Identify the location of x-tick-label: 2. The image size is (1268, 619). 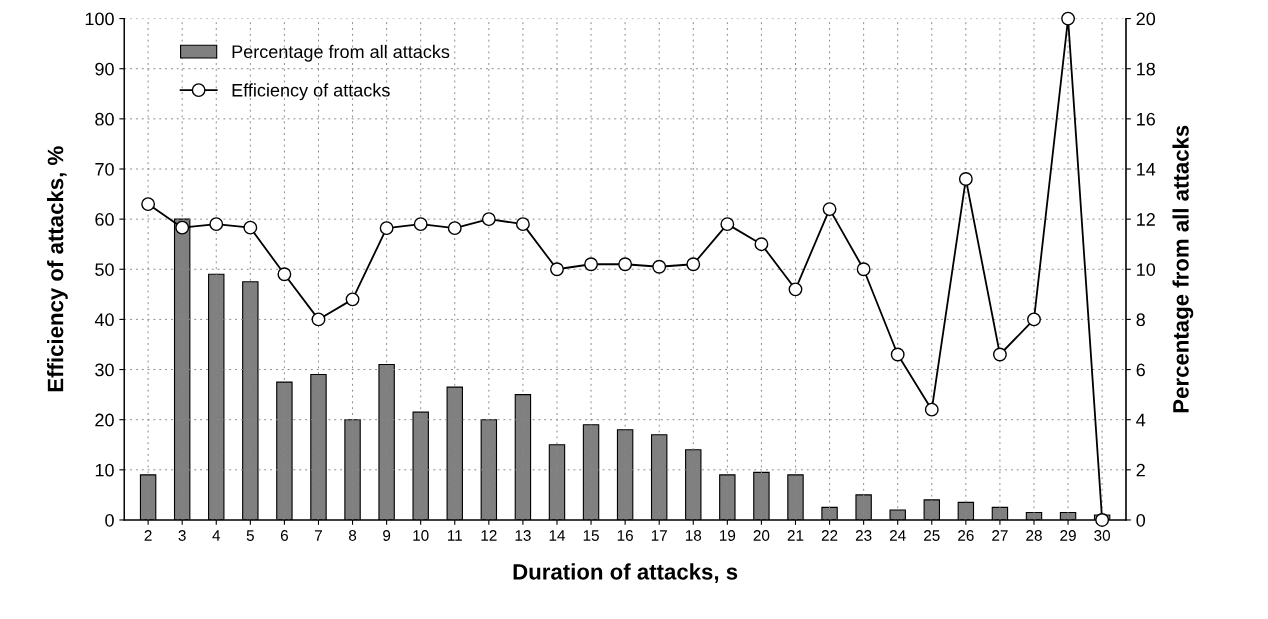
(148, 535).